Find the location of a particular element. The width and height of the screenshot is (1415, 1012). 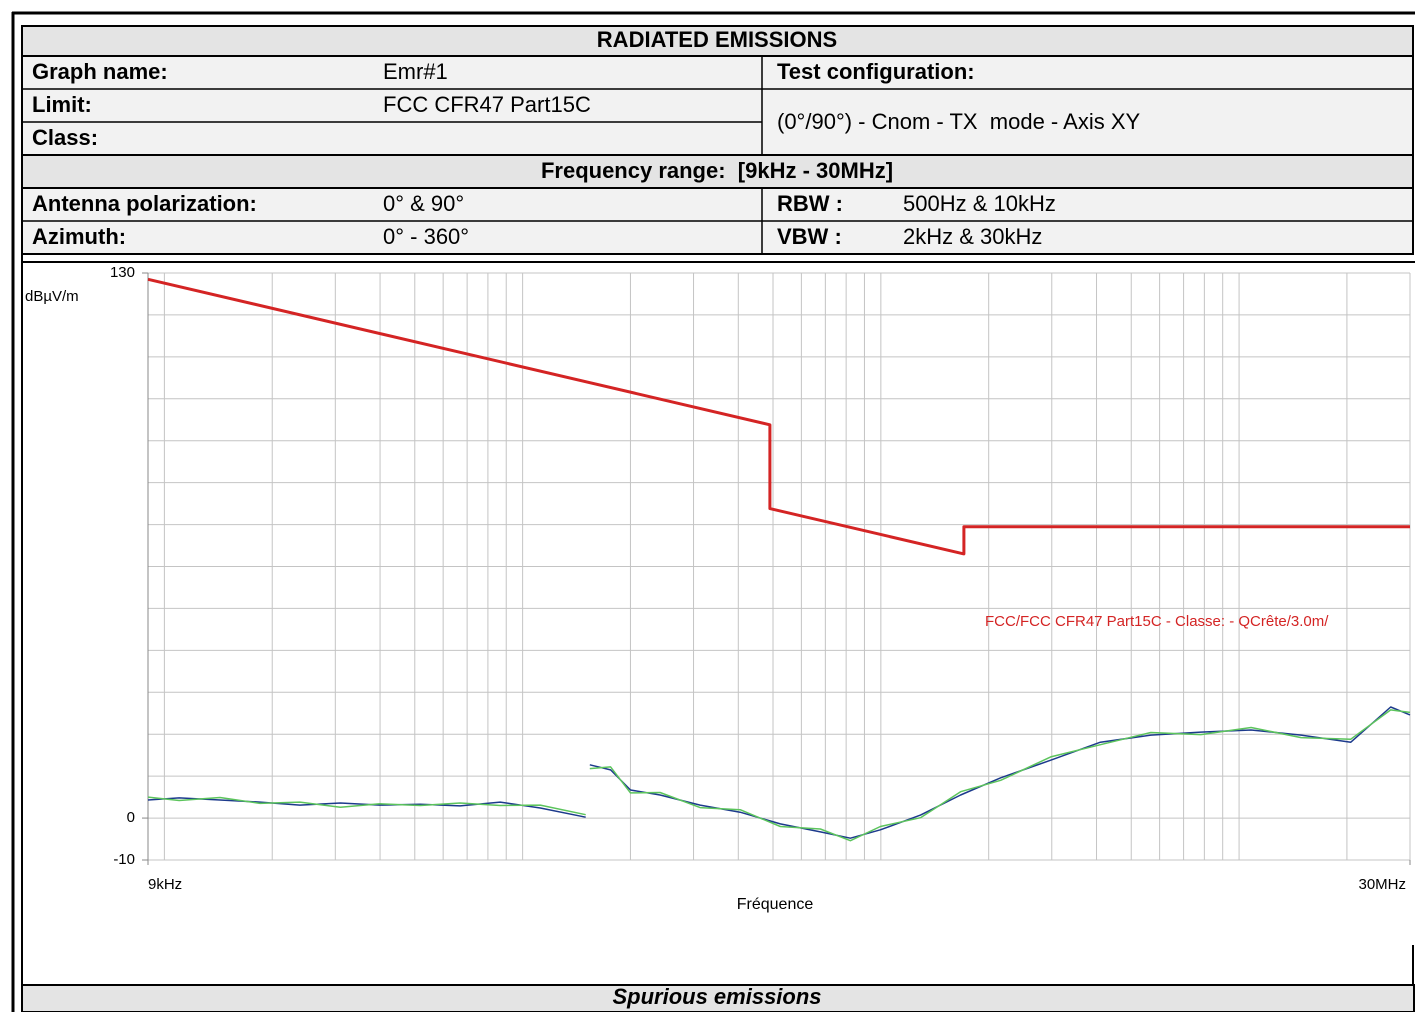

label: Azimuth: is located at coordinates (79, 236).